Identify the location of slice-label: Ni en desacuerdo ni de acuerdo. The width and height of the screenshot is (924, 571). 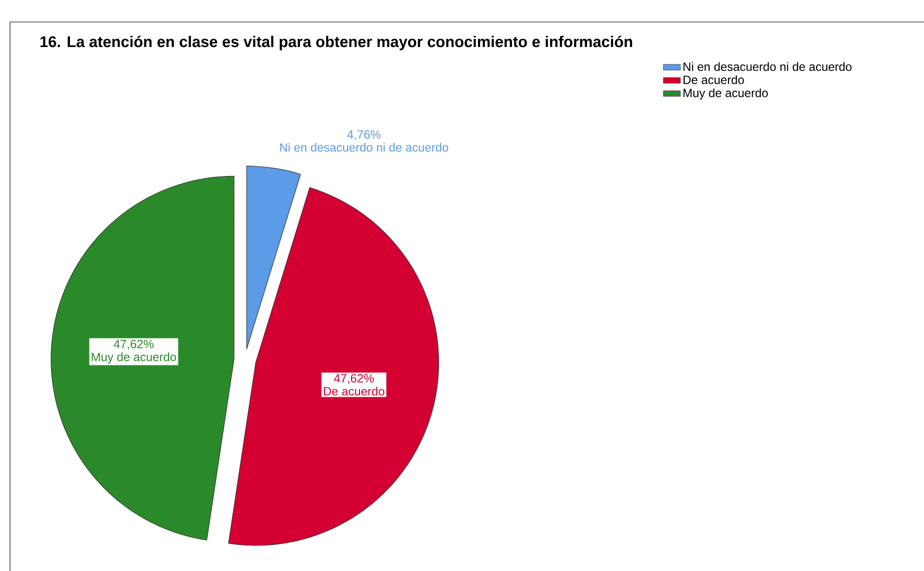
(364, 147).